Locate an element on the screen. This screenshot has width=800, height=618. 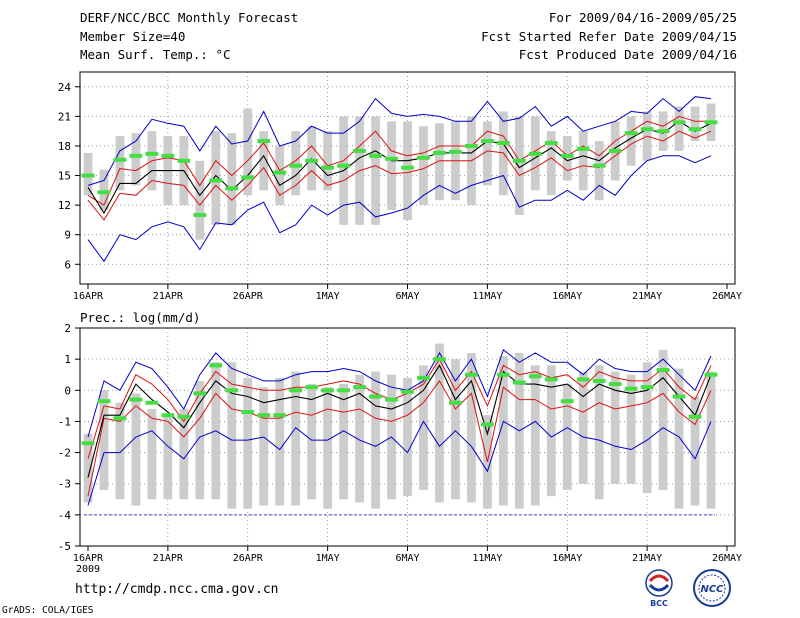
prec-x-tick-label: 26APR is located at coordinates (248, 558).